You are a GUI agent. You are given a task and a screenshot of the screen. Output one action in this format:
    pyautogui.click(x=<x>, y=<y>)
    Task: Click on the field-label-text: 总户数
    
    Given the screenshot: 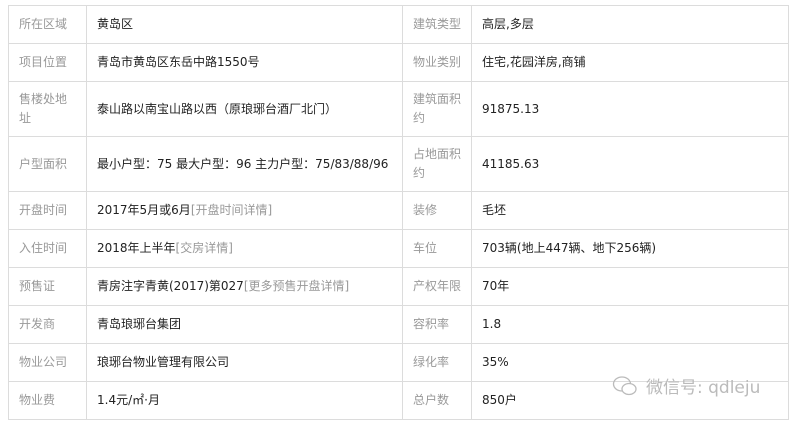 What is the action you would take?
    pyautogui.click(x=431, y=400)
    